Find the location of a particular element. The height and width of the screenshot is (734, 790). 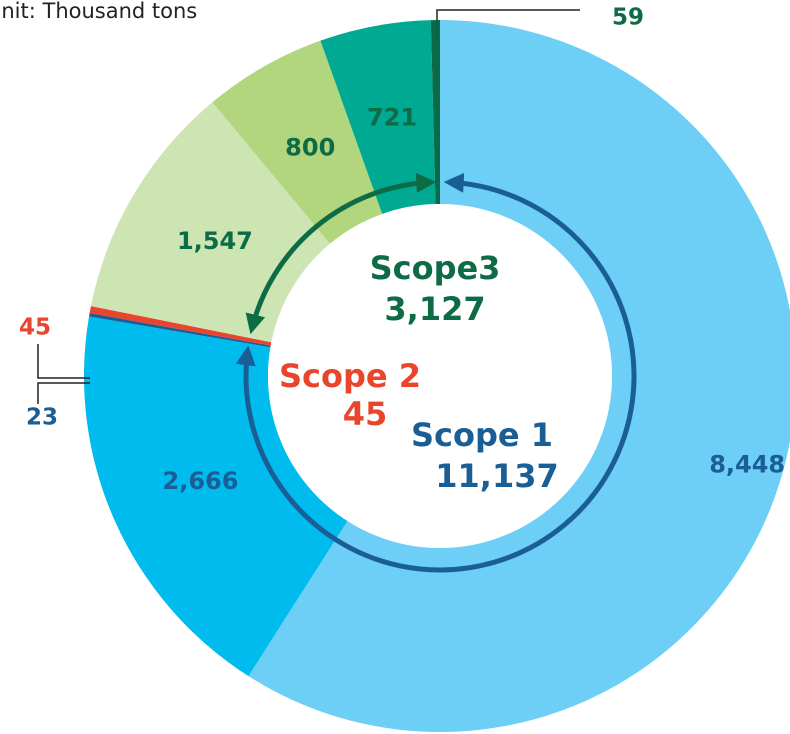

data-label: 45 is located at coordinates (35, 328).